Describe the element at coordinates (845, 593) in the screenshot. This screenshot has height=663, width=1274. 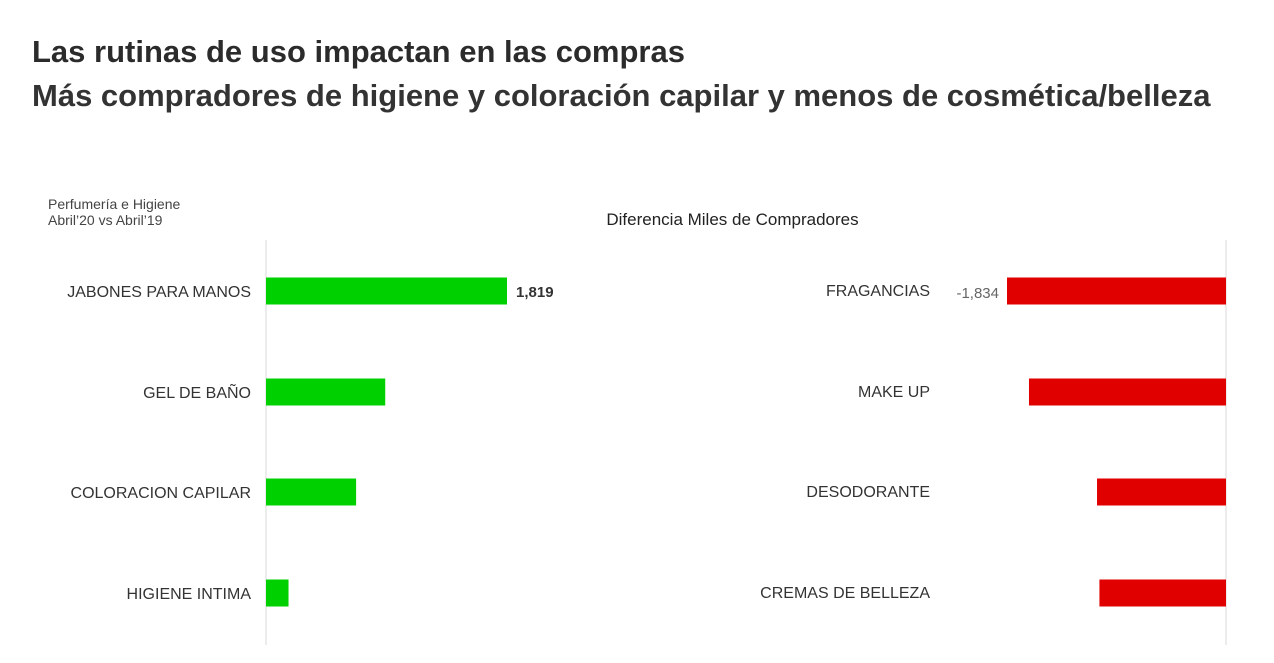
I see `category-label-right-4: CREMAS DE BELLEZA` at that location.